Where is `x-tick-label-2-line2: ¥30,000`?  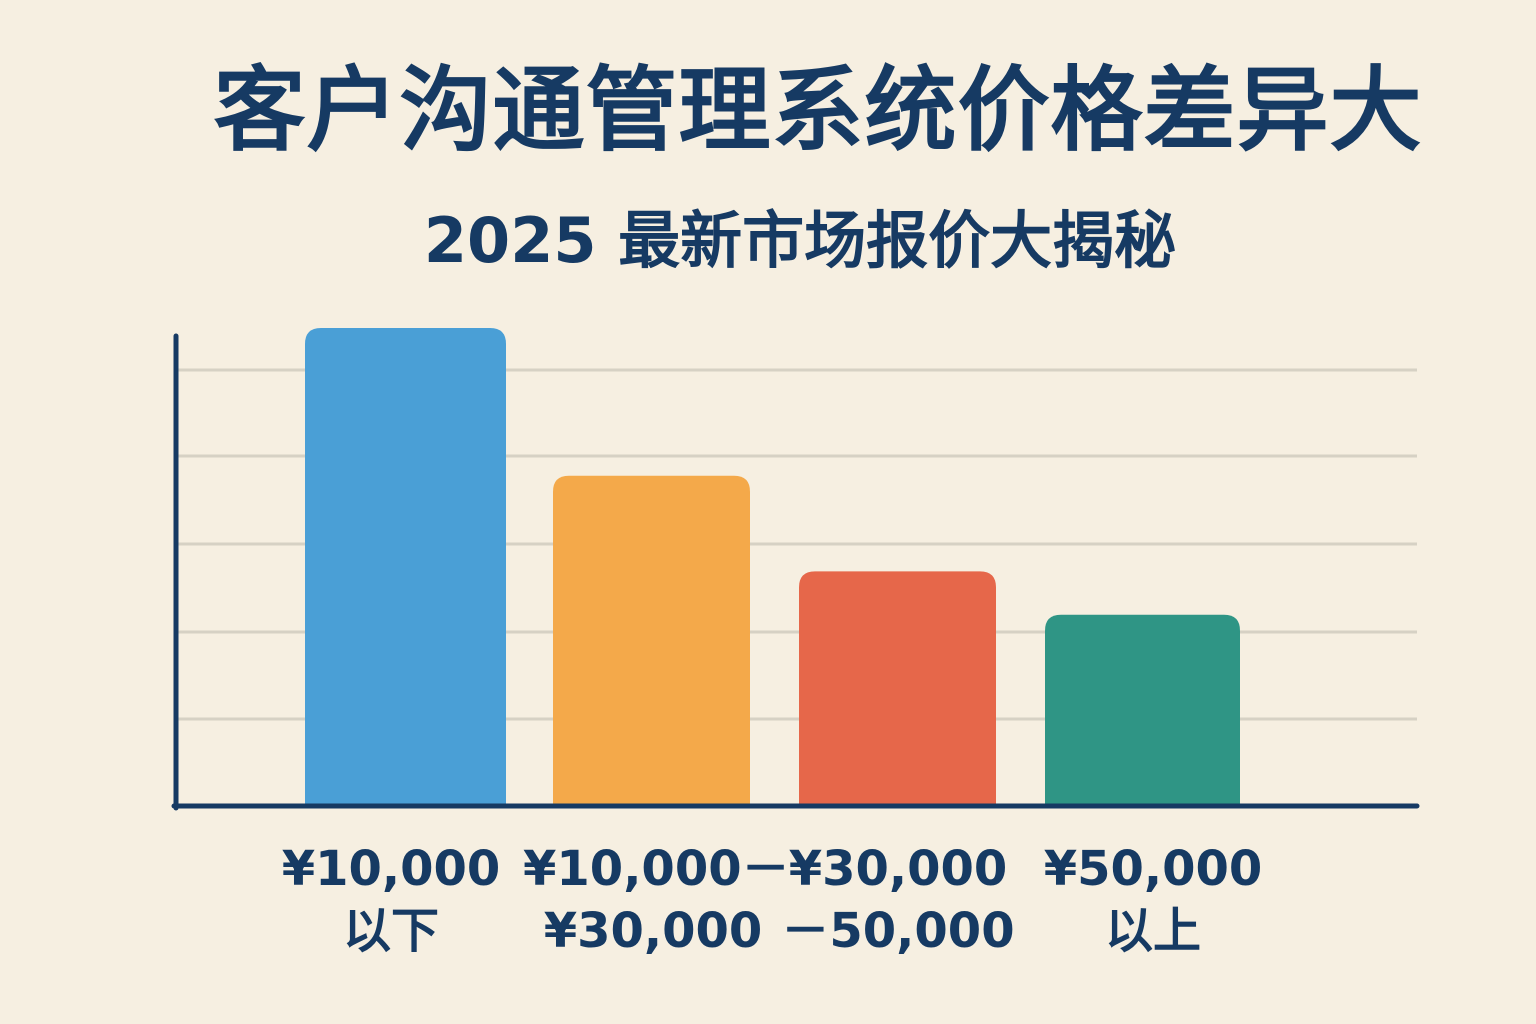 x-tick-label-2-line2: ¥30,000 is located at coordinates (653, 931).